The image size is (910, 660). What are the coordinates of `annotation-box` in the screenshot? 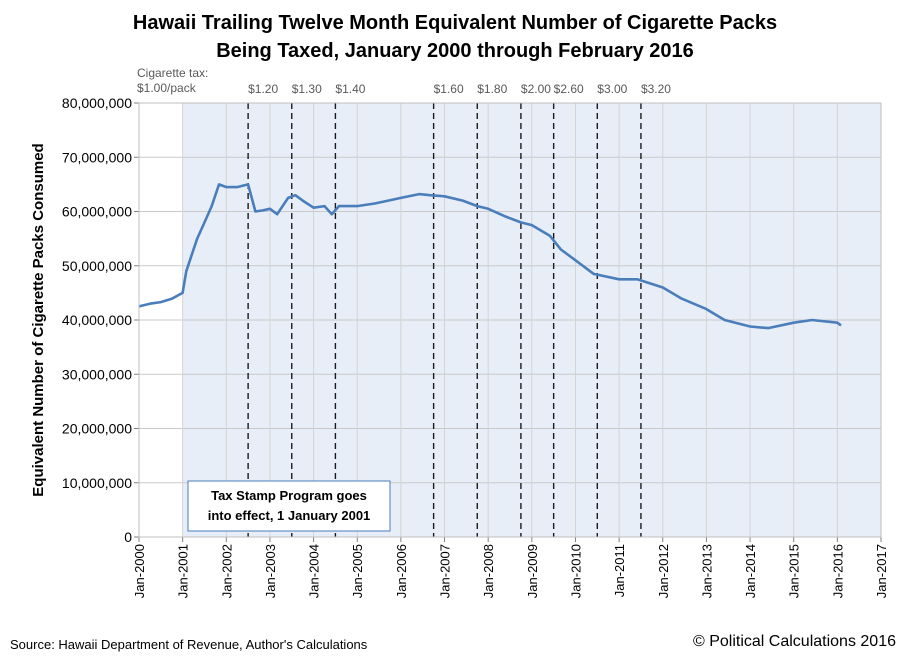 It's located at (289, 506).